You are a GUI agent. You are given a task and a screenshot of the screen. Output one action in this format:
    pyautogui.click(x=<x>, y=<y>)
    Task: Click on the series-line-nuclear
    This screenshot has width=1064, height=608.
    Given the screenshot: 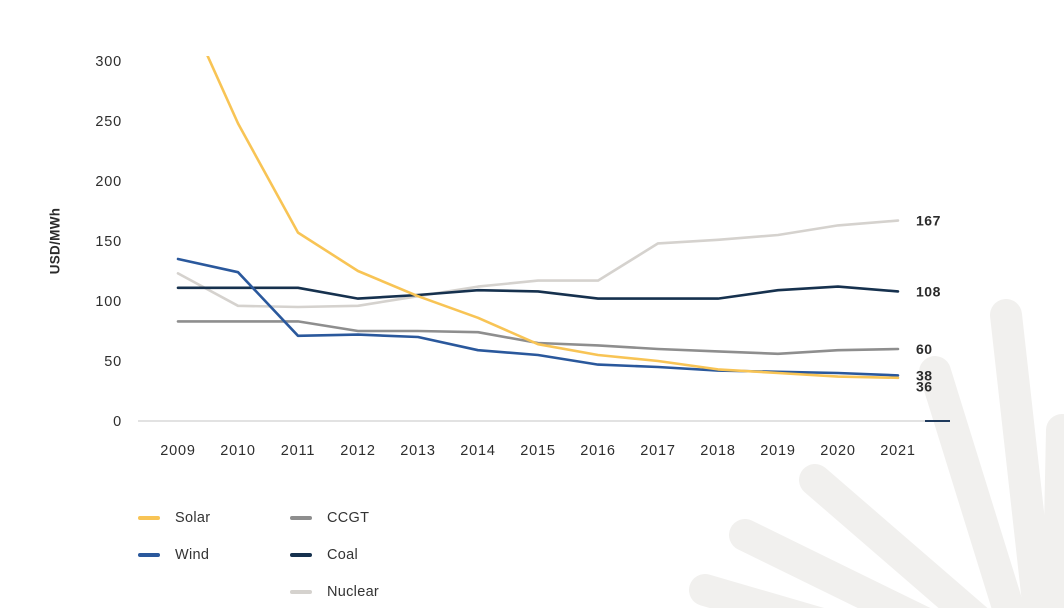 What is the action you would take?
    pyautogui.click(x=538, y=264)
    